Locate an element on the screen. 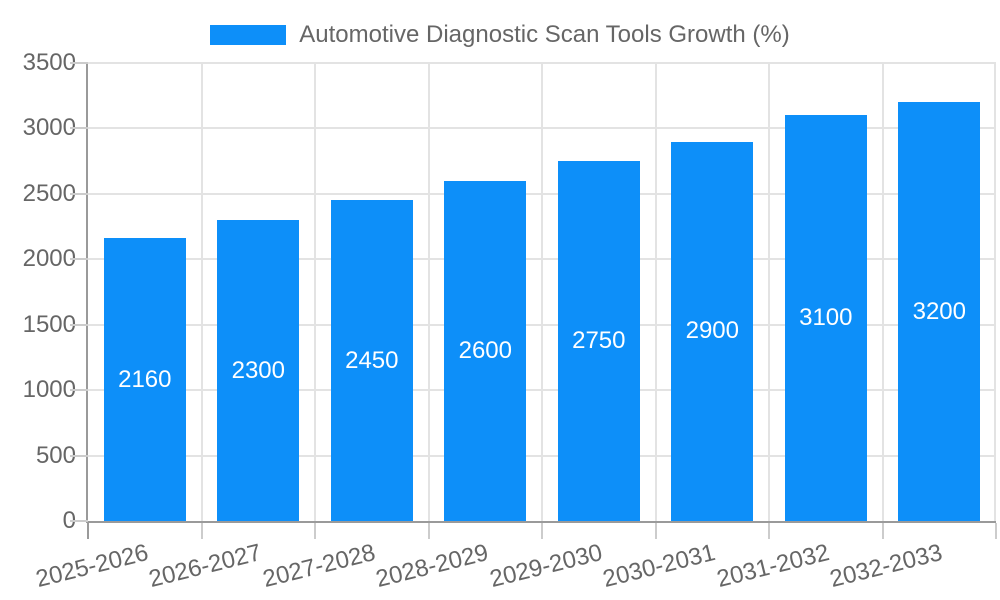 This screenshot has width=1000, height=600. bar-value-label: 2160 is located at coordinates (145, 379).